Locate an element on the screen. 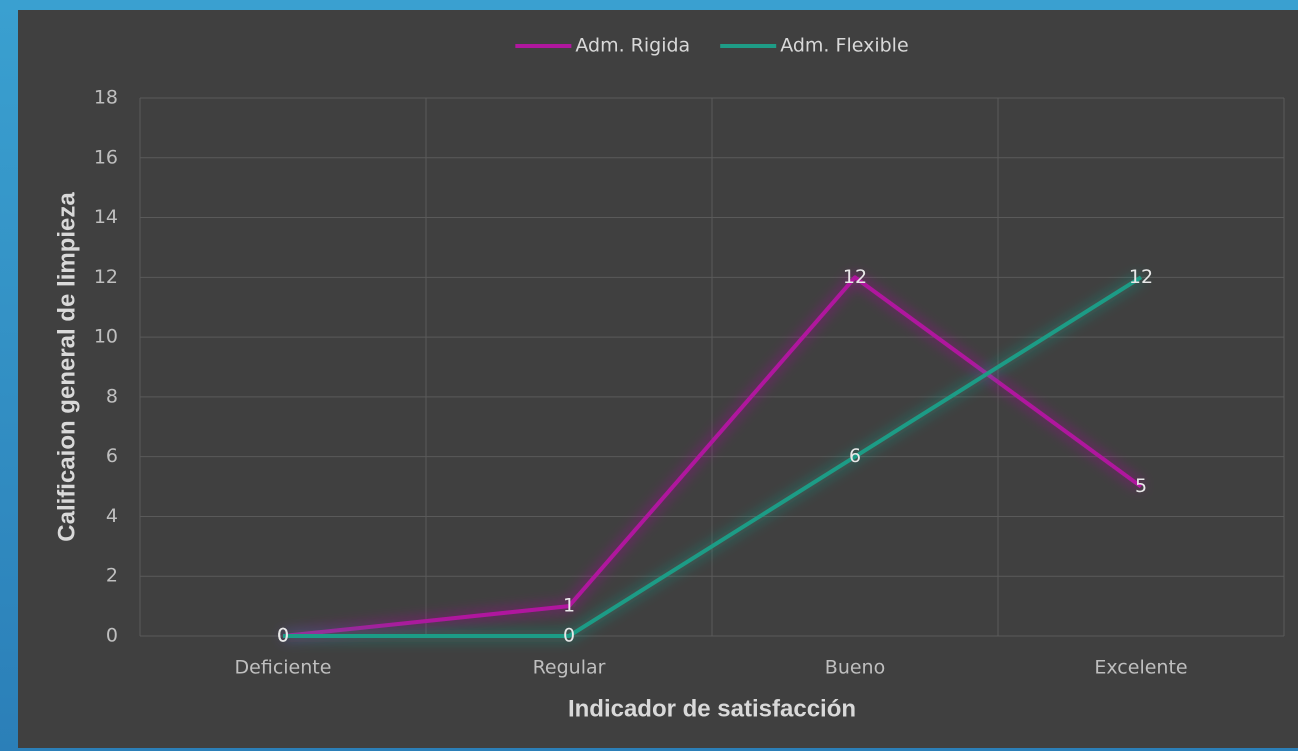 This screenshot has height=751, width=1298. legend-item: Adm. Rigida is located at coordinates (602, 46).